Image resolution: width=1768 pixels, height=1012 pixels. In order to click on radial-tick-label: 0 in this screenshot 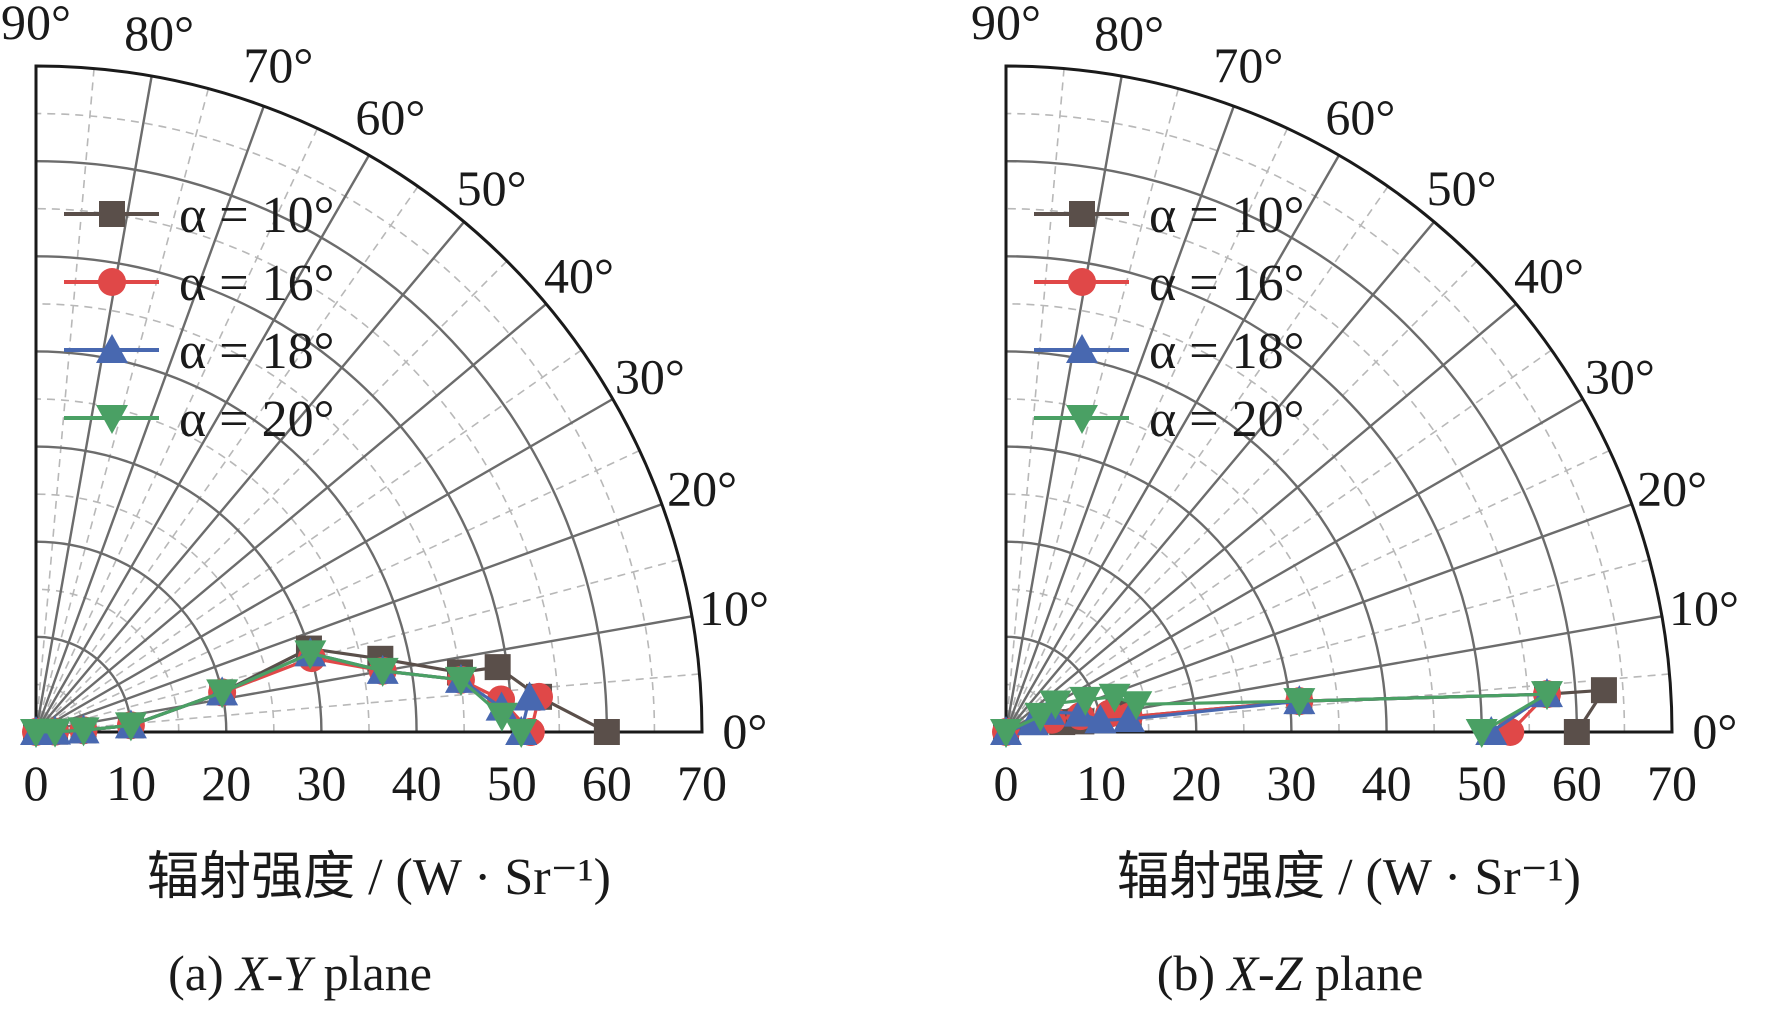, I will do `click(36, 783)`.